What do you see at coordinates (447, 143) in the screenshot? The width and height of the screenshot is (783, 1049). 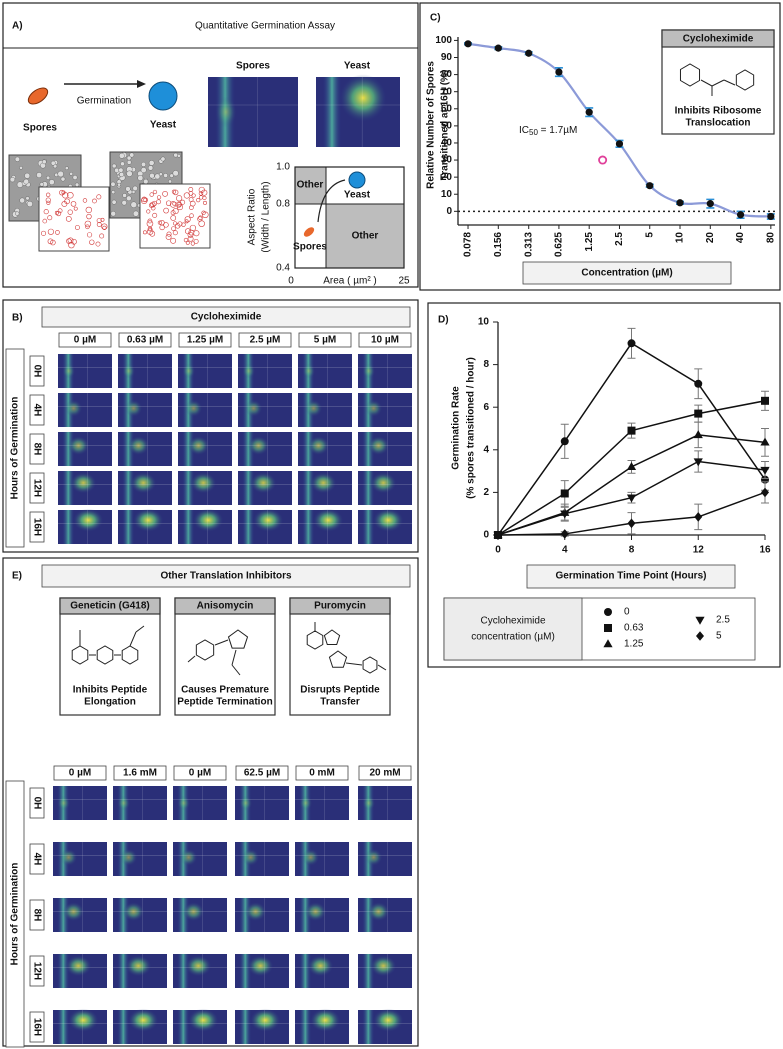 I see `y-tick-label: 40` at bounding box center [447, 143].